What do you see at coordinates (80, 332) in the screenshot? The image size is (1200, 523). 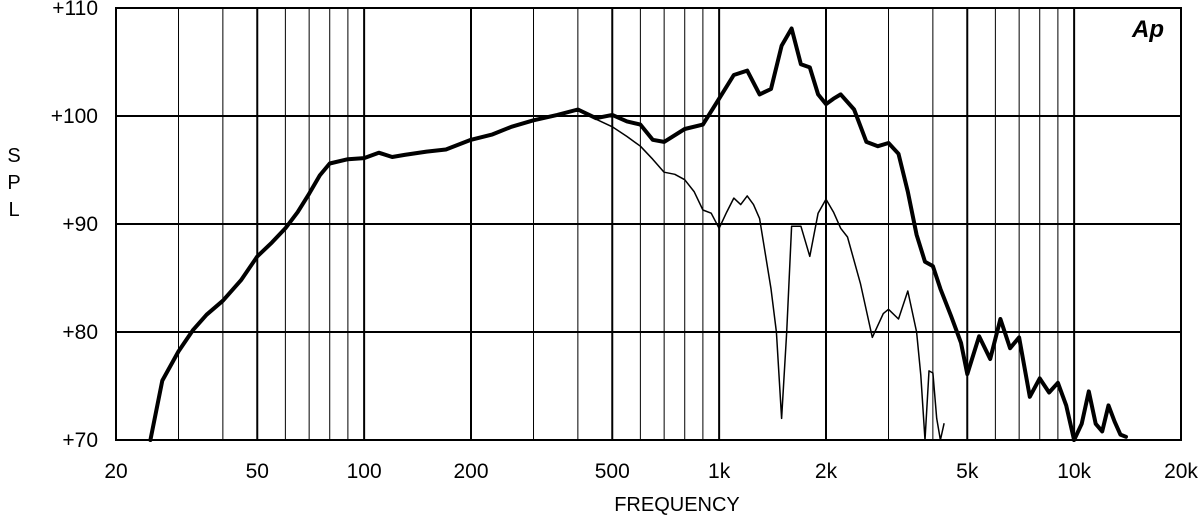 I see `y-tick-label: +80` at bounding box center [80, 332].